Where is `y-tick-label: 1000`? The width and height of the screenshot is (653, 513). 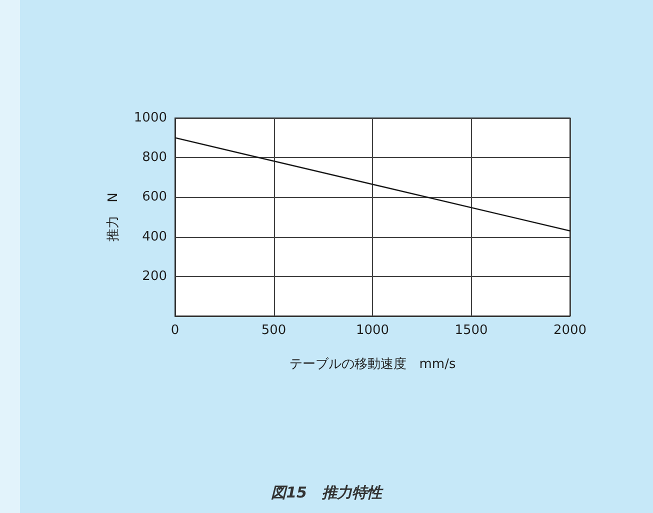
y-tick-label: 1000 is located at coordinates (150, 118).